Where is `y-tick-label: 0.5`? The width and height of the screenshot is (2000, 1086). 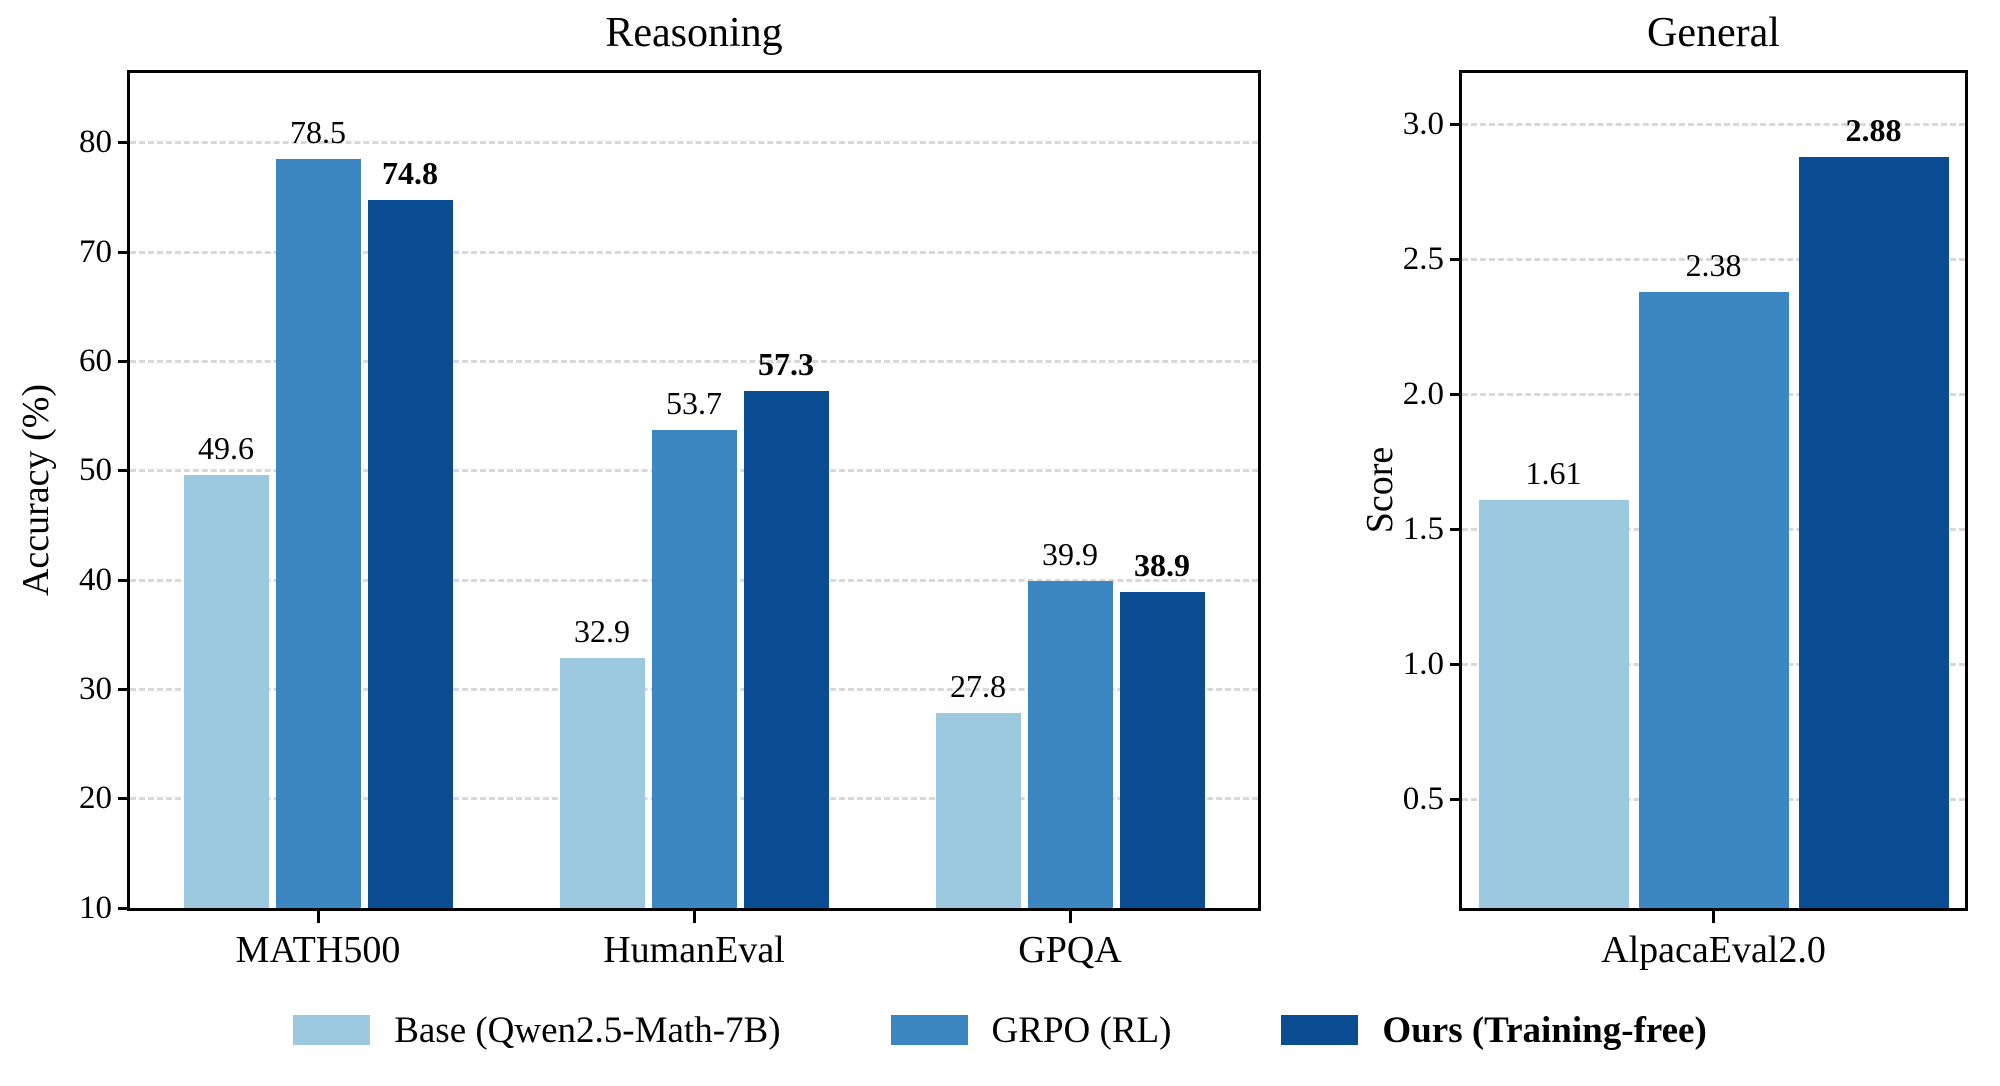
y-tick-label: 0.5 is located at coordinates (1423, 799).